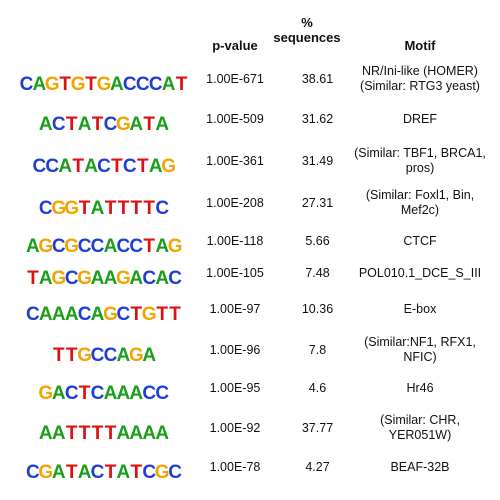 The width and height of the screenshot is (500, 500). Describe the element at coordinates (420, 342) in the screenshot. I see `motif-line: (Similar:NF1, RFX1,` at that location.